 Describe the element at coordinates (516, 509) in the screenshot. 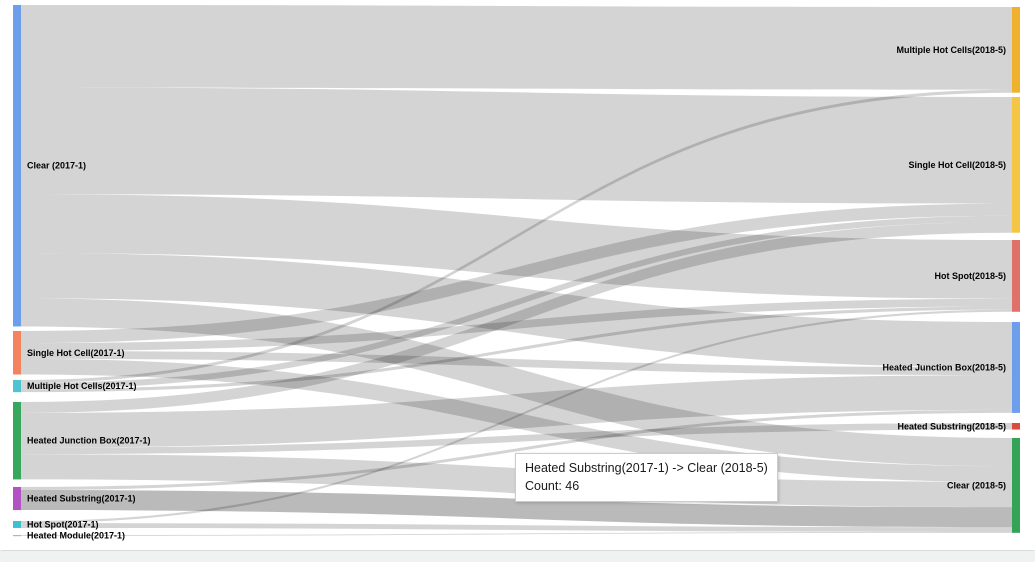

I see `sankey-link-heated-substring-2017--clear-2018` at that location.